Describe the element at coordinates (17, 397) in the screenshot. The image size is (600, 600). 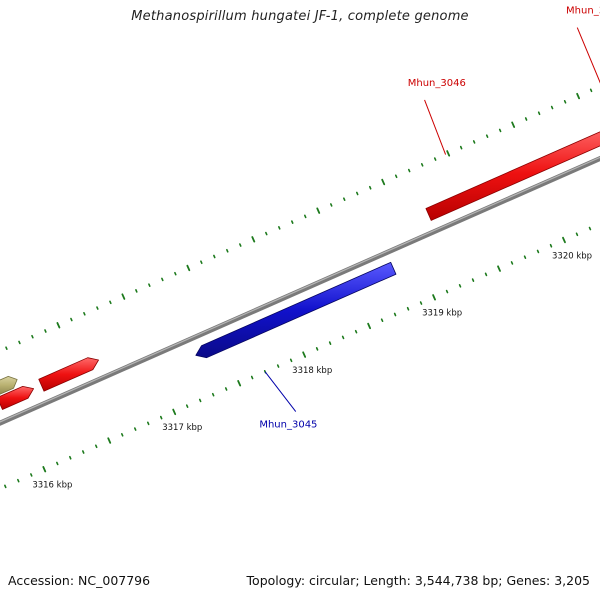
I see `gene-arrow-1-shape` at that location.